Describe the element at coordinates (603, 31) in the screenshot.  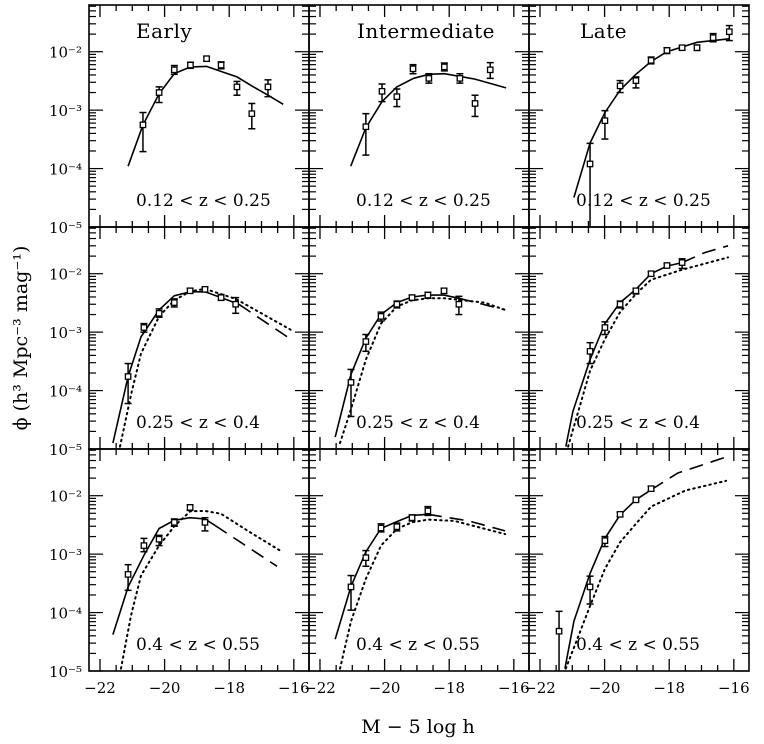
I see `panel-title: Late` at that location.